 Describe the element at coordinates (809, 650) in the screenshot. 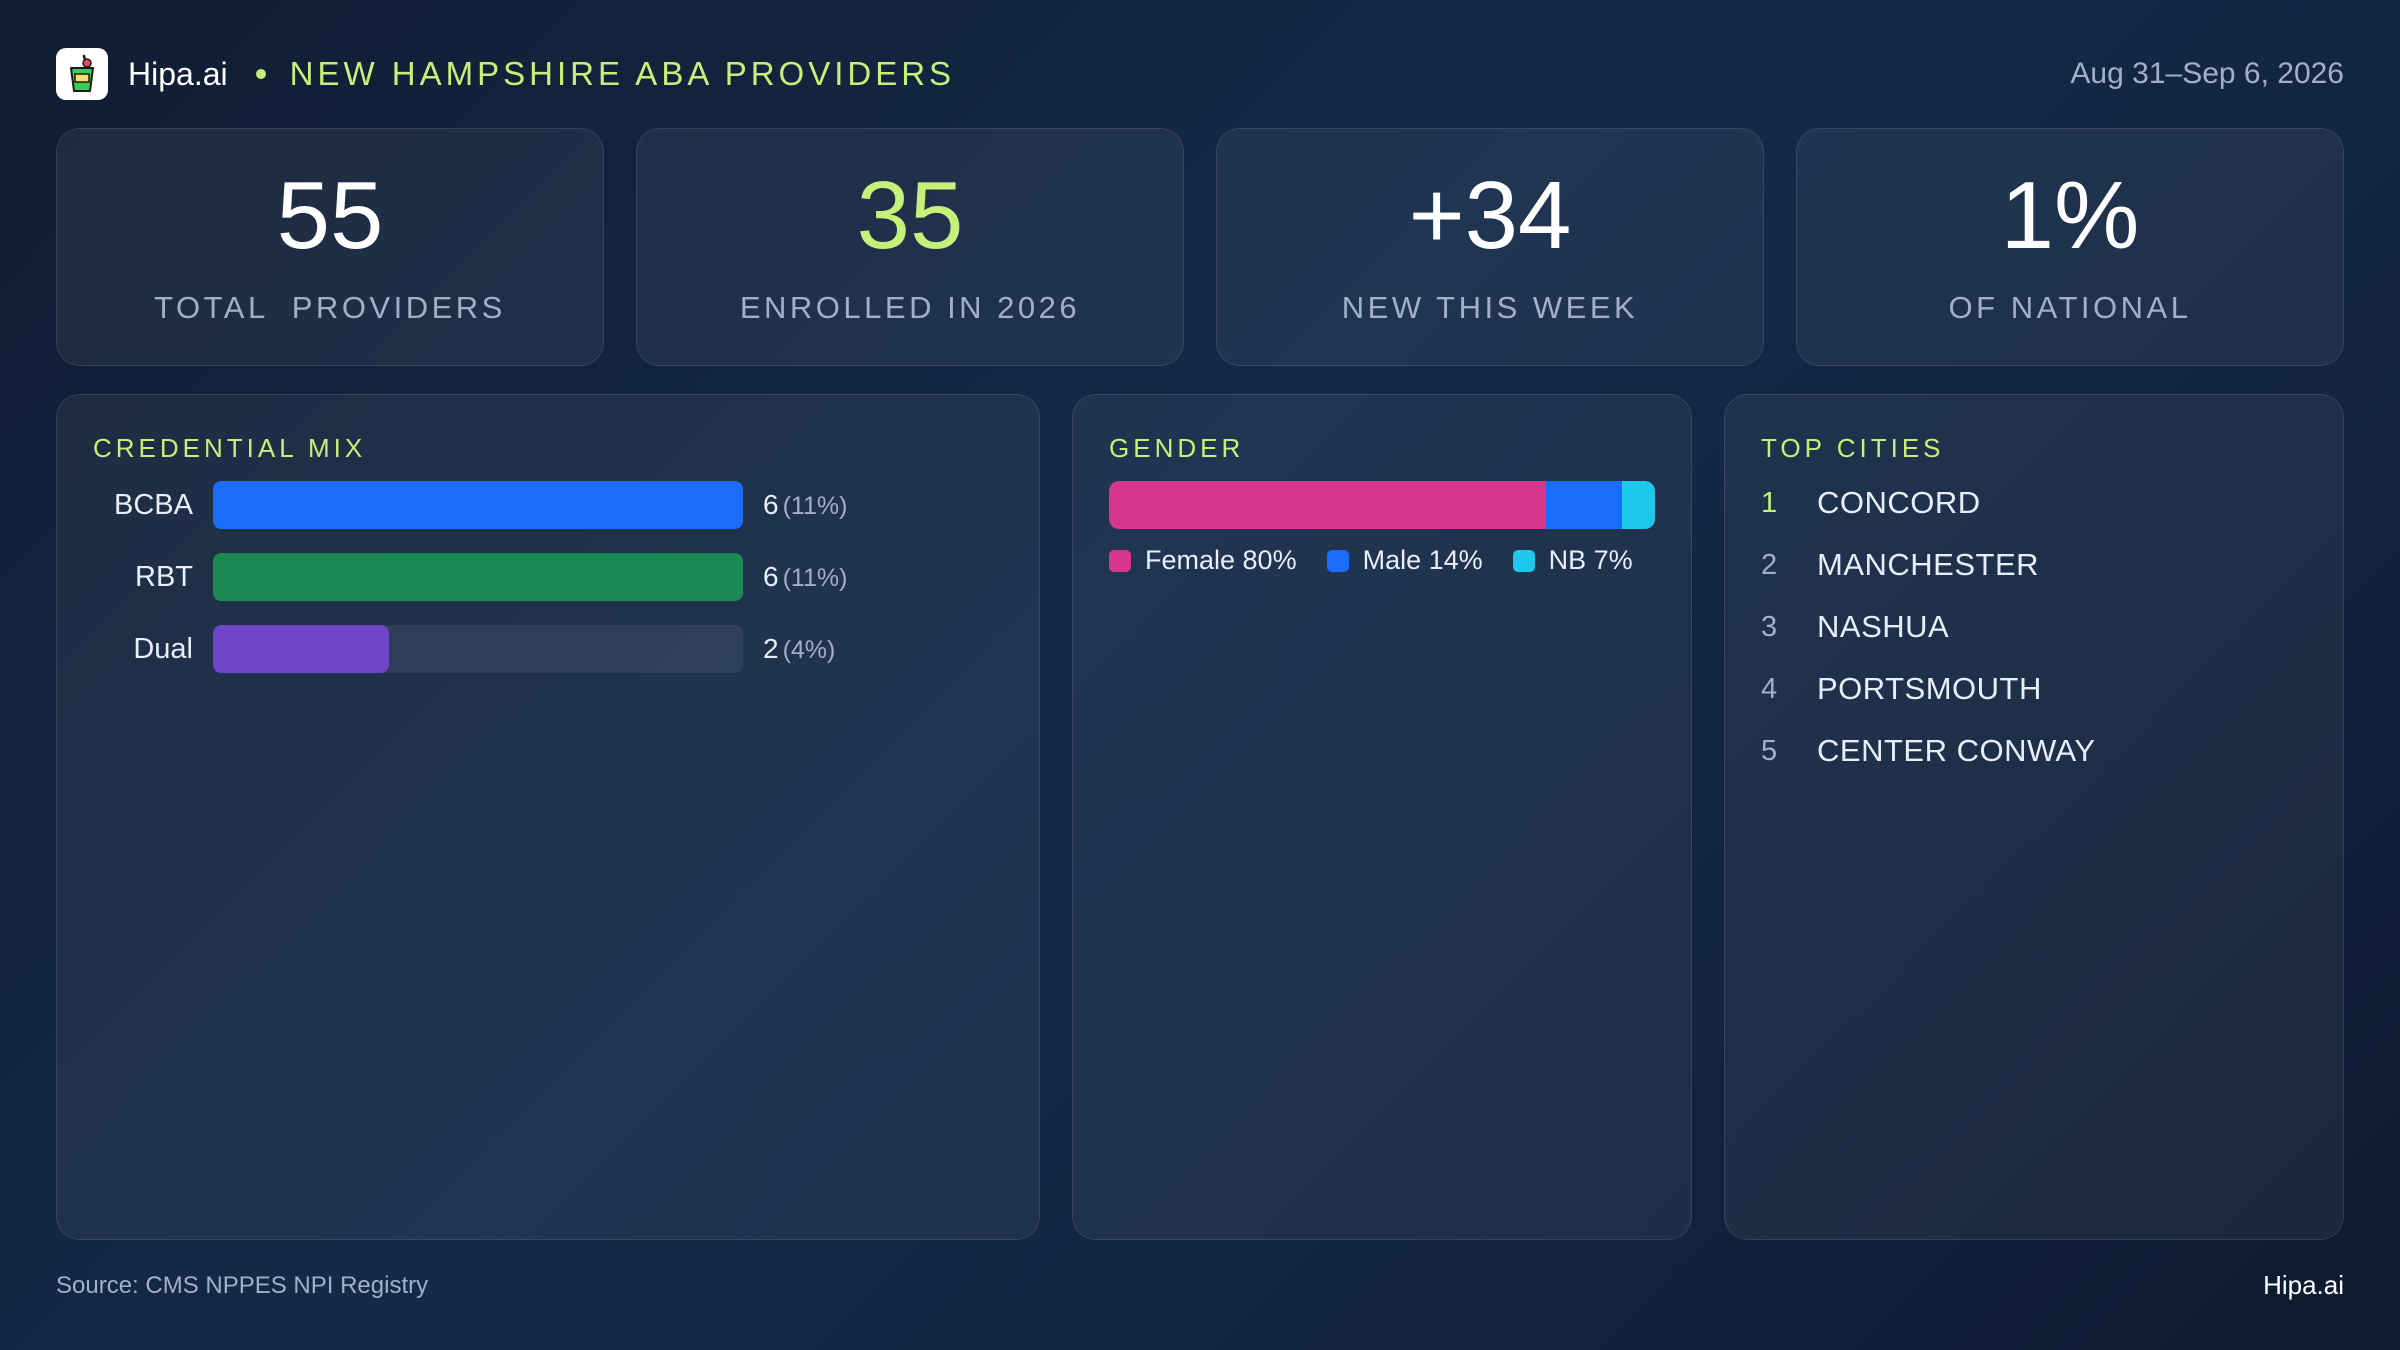

I see `count-percent: (4%)` at that location.